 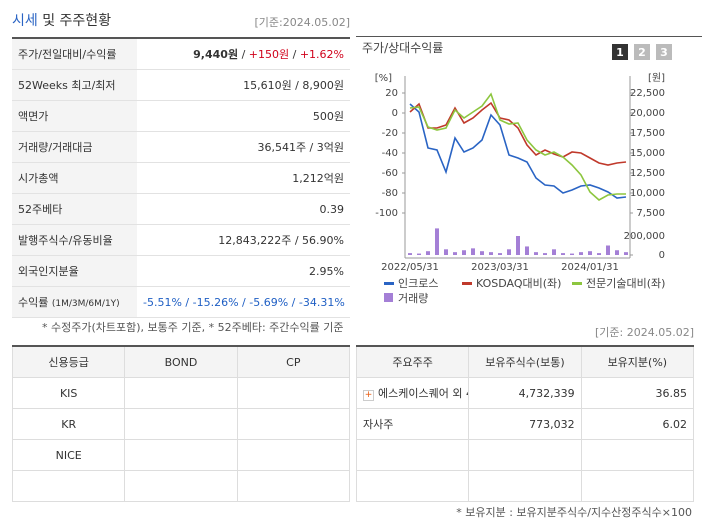 What do you see at coordinates (243, 209) in the screenshot?
I see `row-value: 0.39` at bounding box center [243, 209].